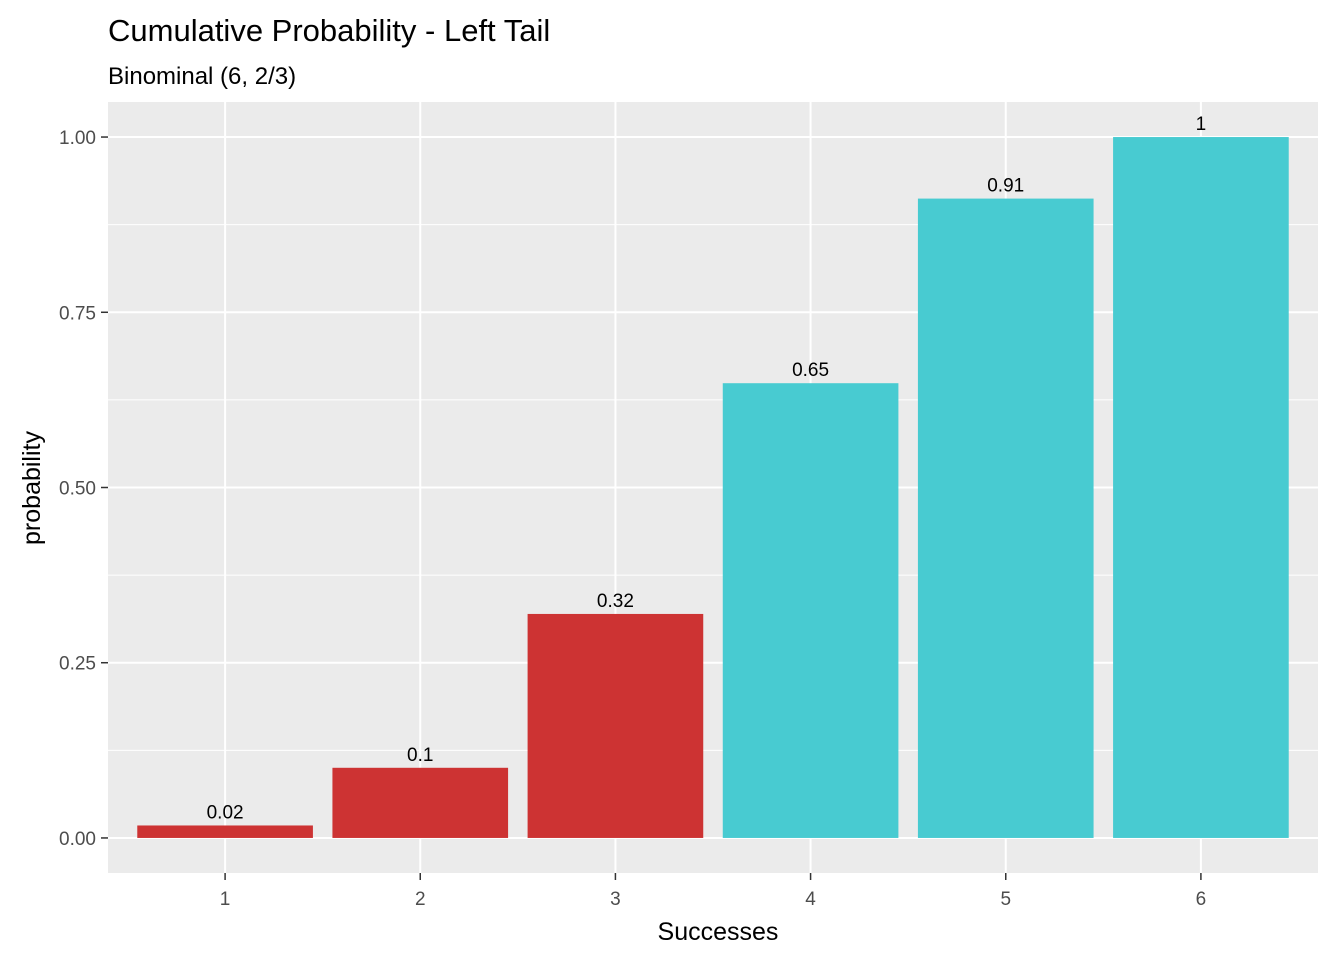 The height and width of the screenshot is (960, 1344). Describe the element at coordinates (420, 899) in the screenshot. I see `x-tick-label: 2` at that location.